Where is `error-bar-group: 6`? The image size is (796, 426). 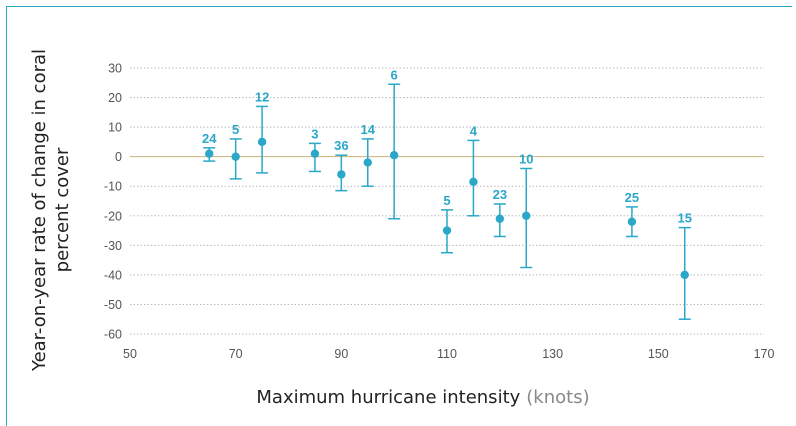 error-bar-group: 6 is located at coordinates (394, 143).